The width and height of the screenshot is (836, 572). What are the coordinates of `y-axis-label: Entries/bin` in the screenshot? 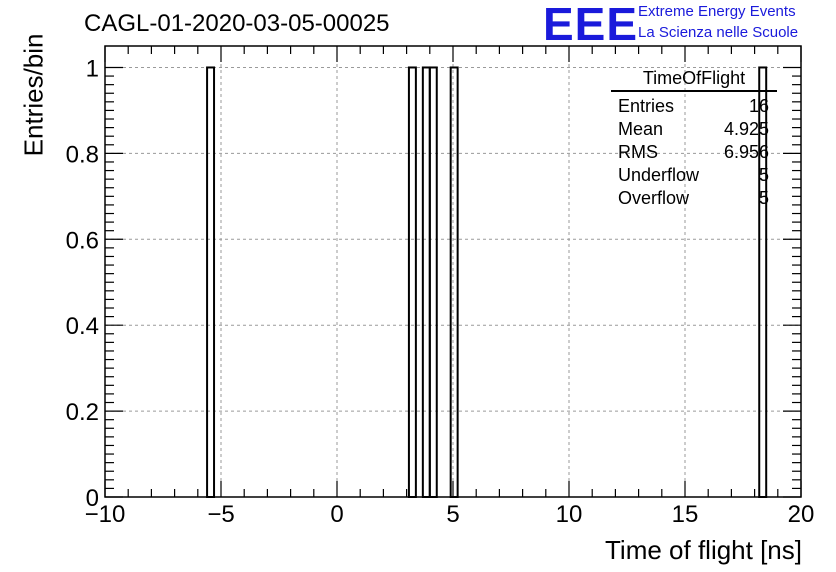 It's located at (33, 95).